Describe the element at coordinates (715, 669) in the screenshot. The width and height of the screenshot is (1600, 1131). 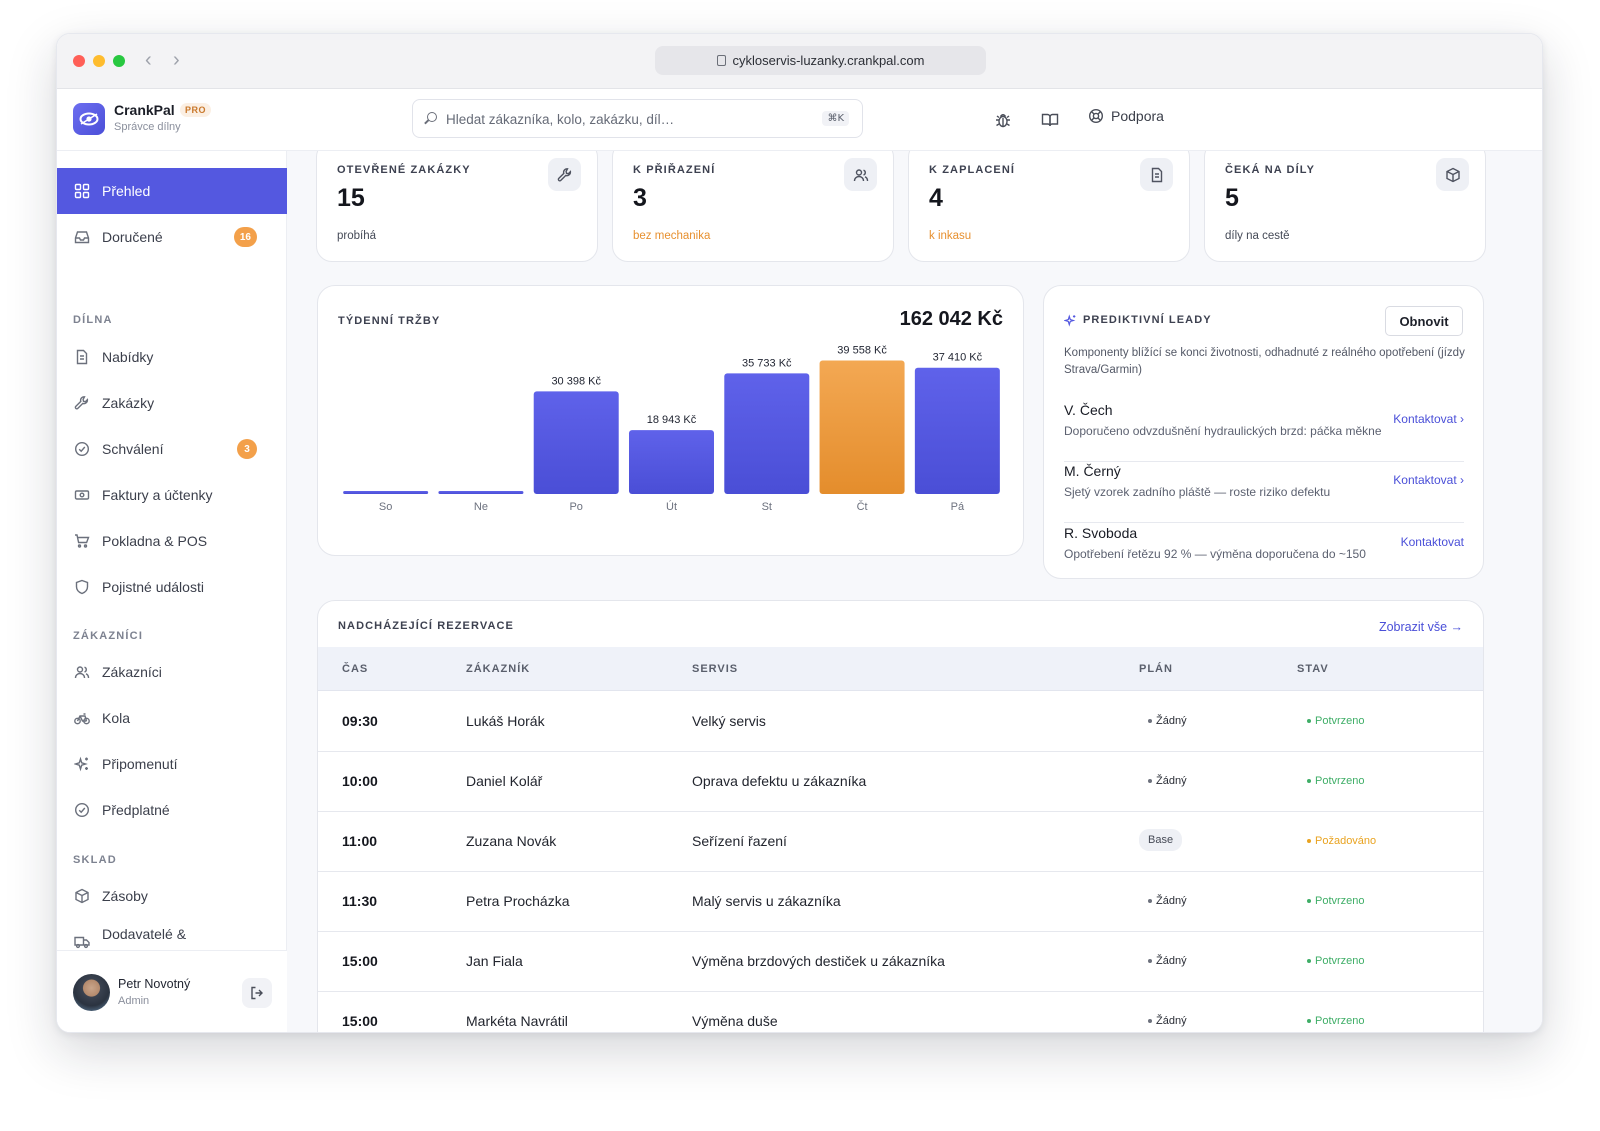
I see `column-header-service: SERVIS` at that location.